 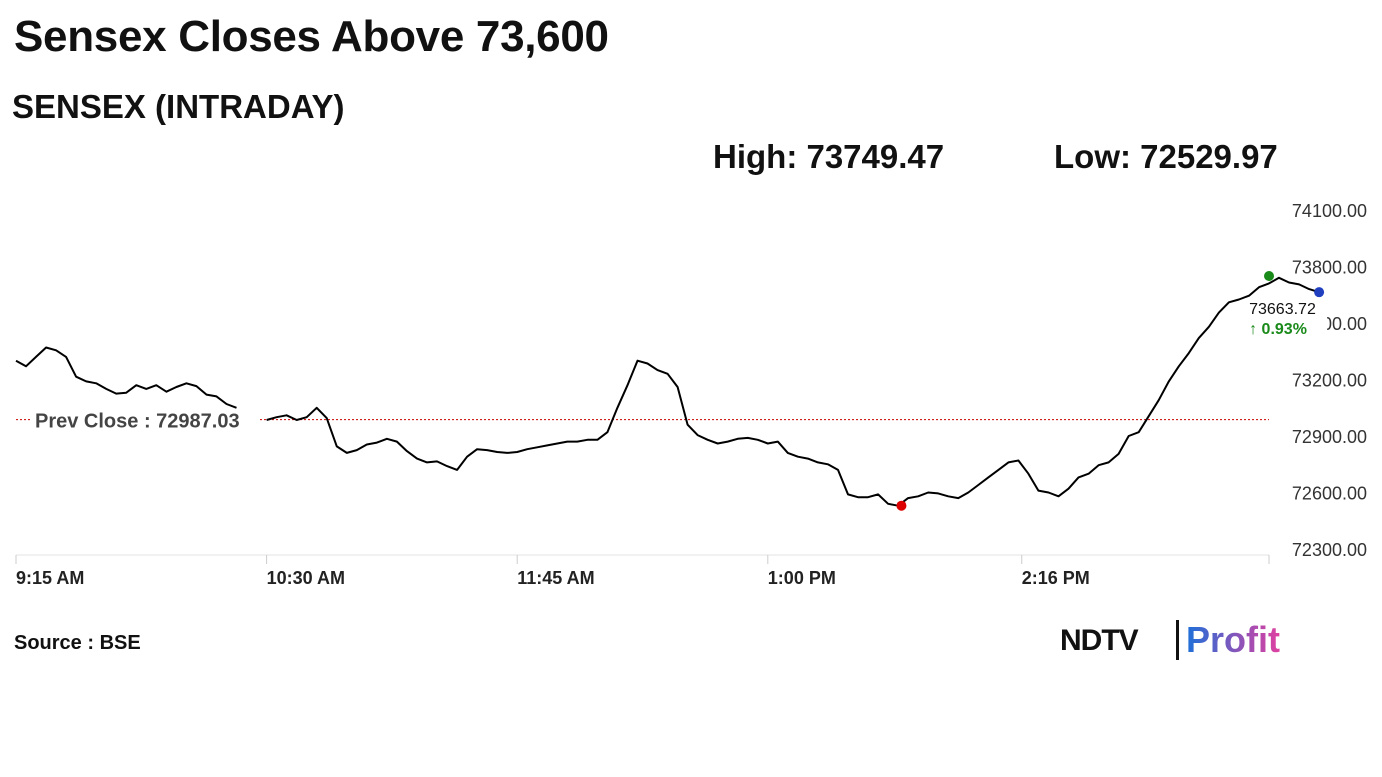 I want to click on logo-ndtv-text: NDTV, so click(x=1099, y=640).